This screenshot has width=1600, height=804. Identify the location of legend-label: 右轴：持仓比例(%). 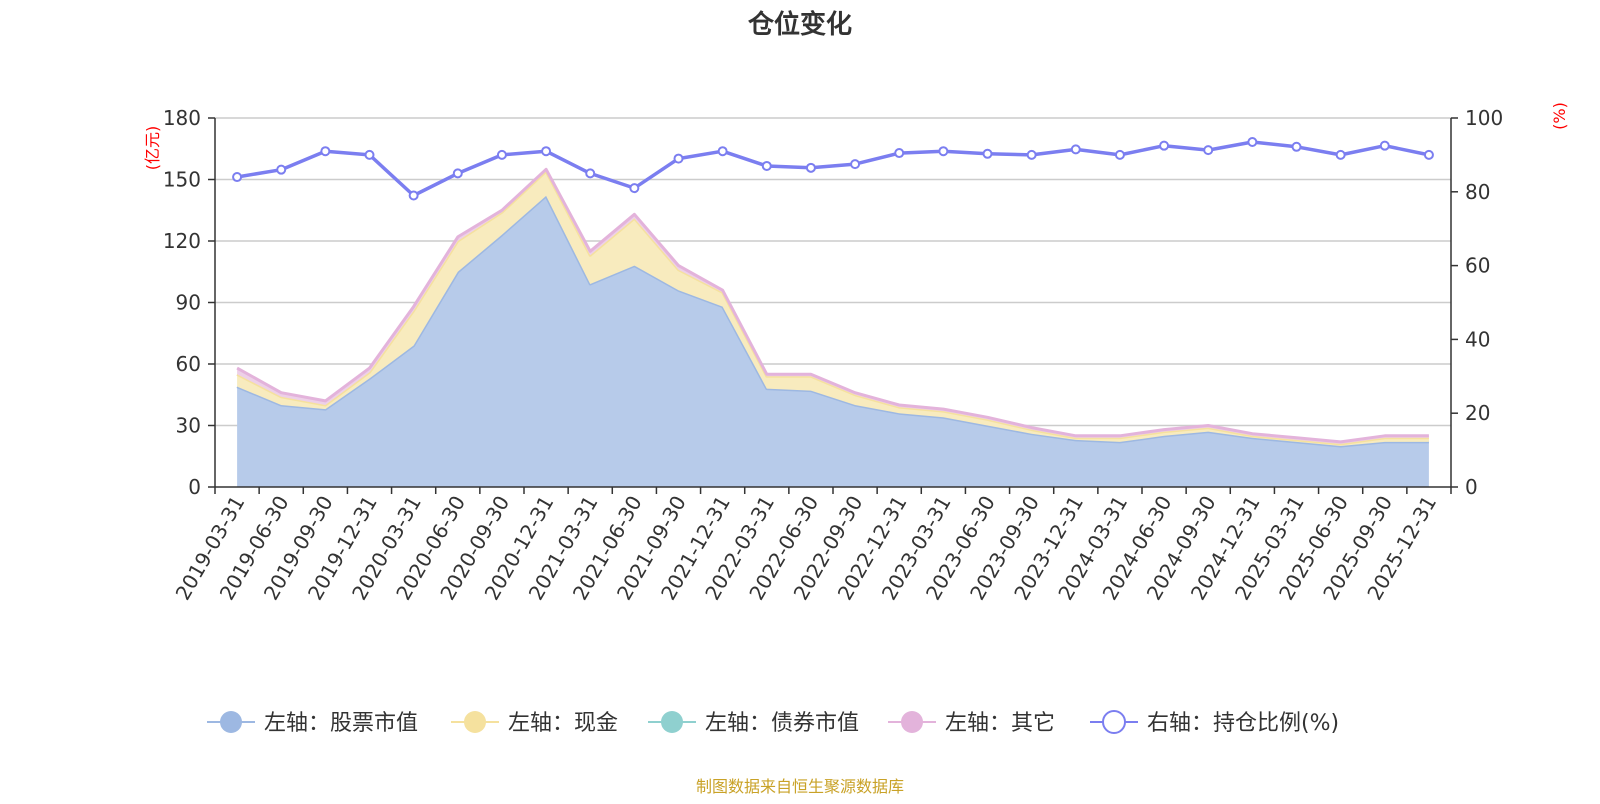
(1243, 723).